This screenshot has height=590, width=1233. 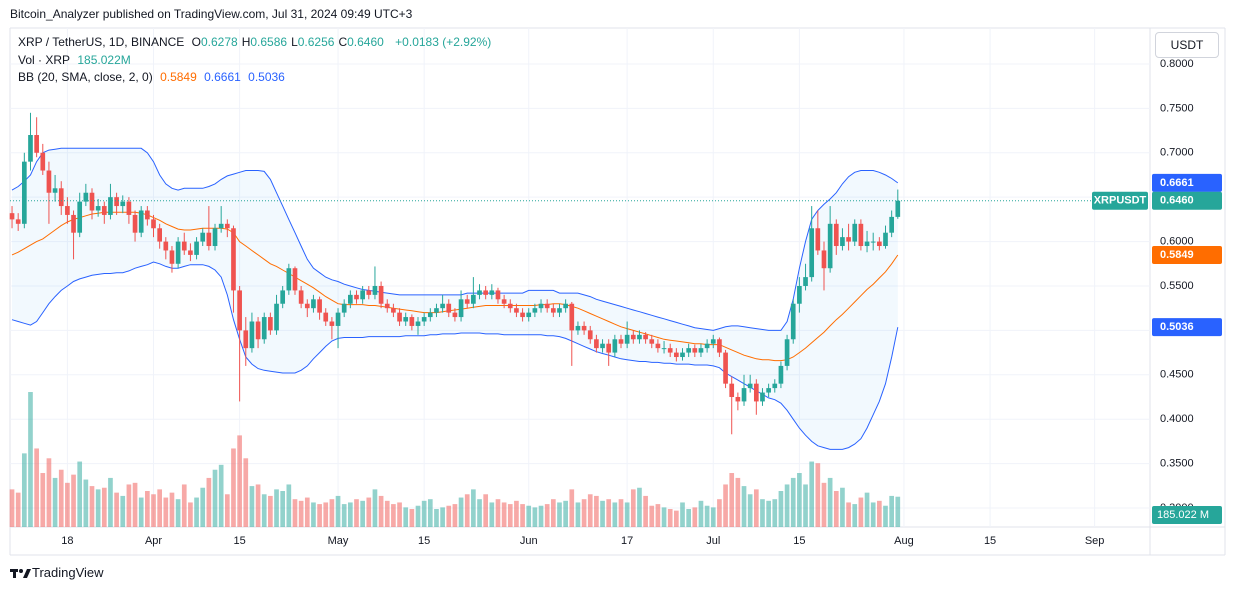 What do you see at coordinates (1177, 286) in the screenshot?
I see `y-tick-label: 0.5500` at bounding box center [1177, 286].